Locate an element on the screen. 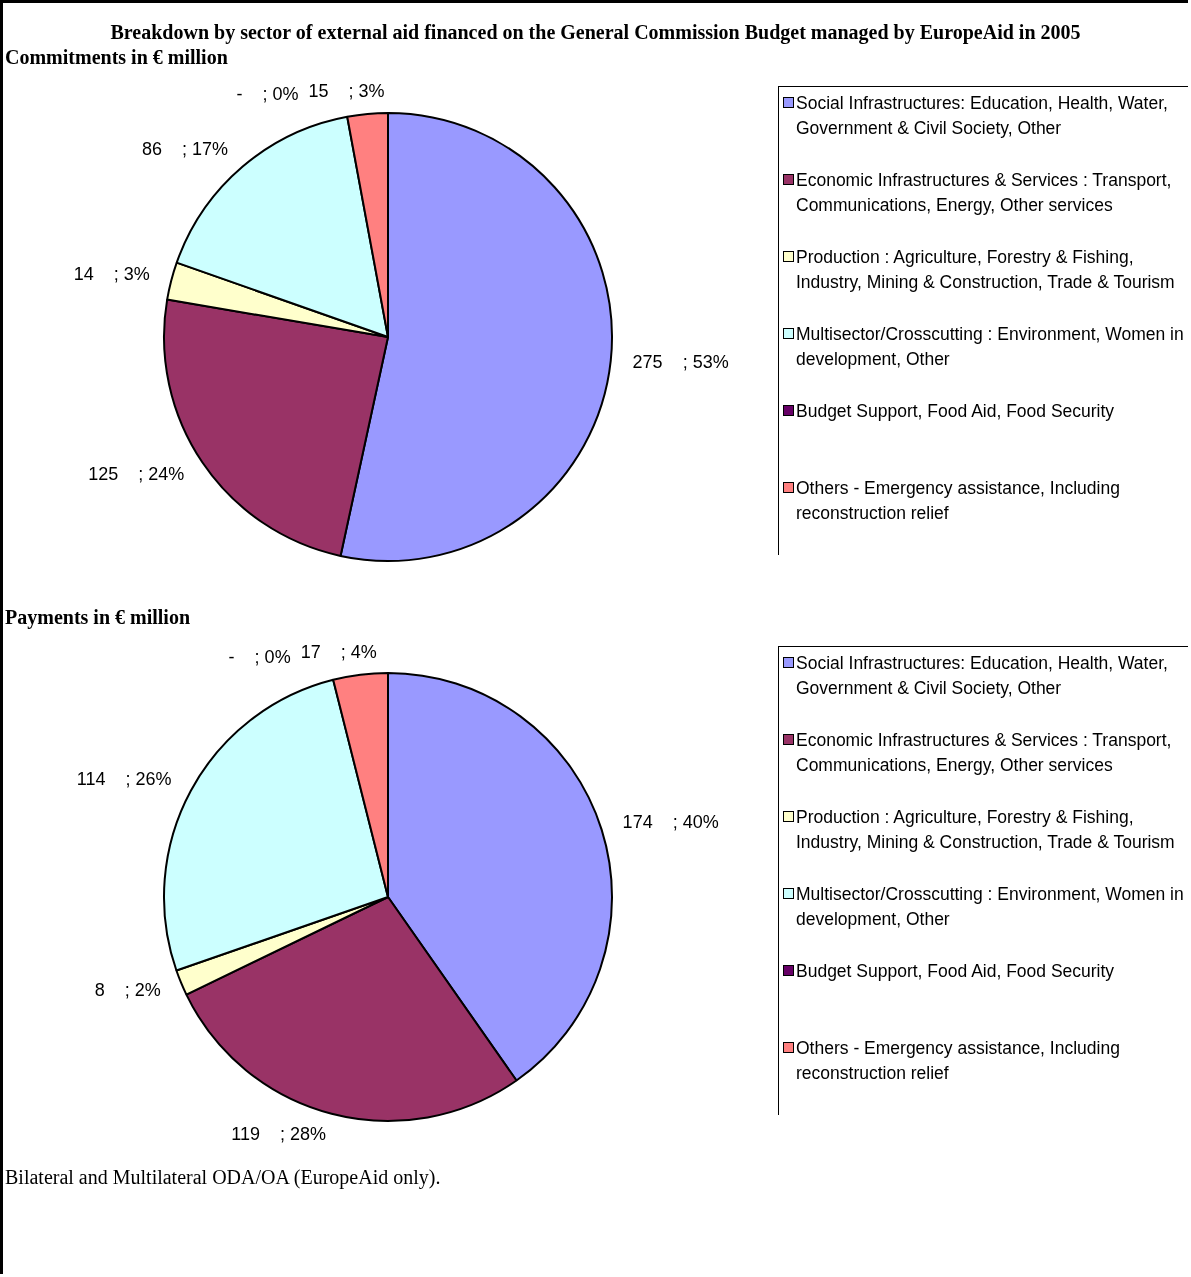 This screenshot has width=1191, height=1277. chart-title: Payments in € million is located at coordinates (97, 618).